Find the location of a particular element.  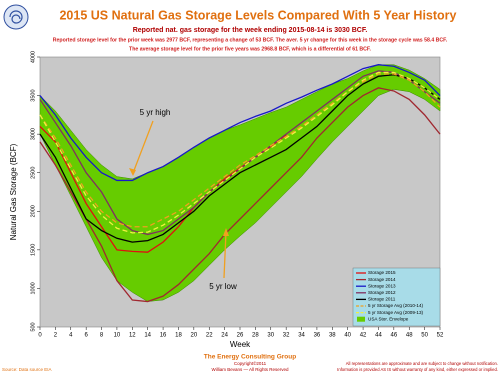

legend-label: Storage 2012 is located at coordinates (382, 292).